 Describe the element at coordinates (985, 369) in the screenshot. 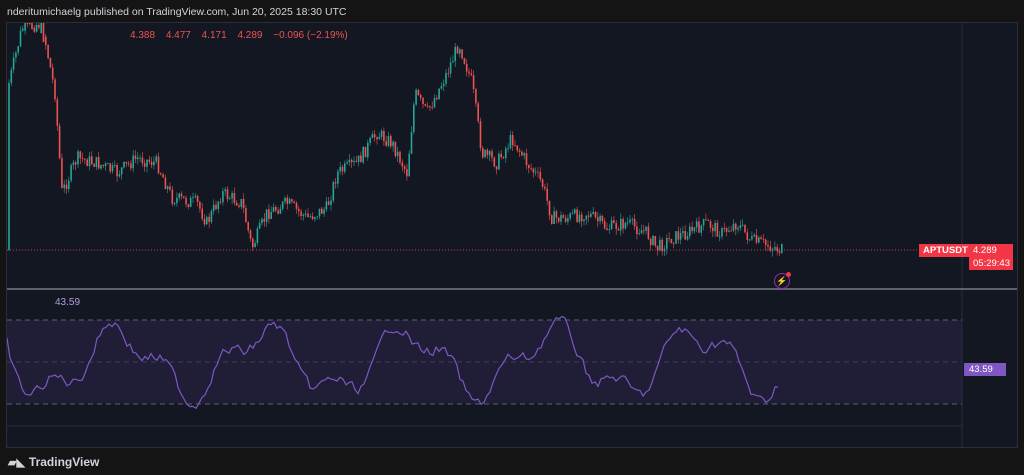

I see `rsi-axis-label: 43.59` at that location.